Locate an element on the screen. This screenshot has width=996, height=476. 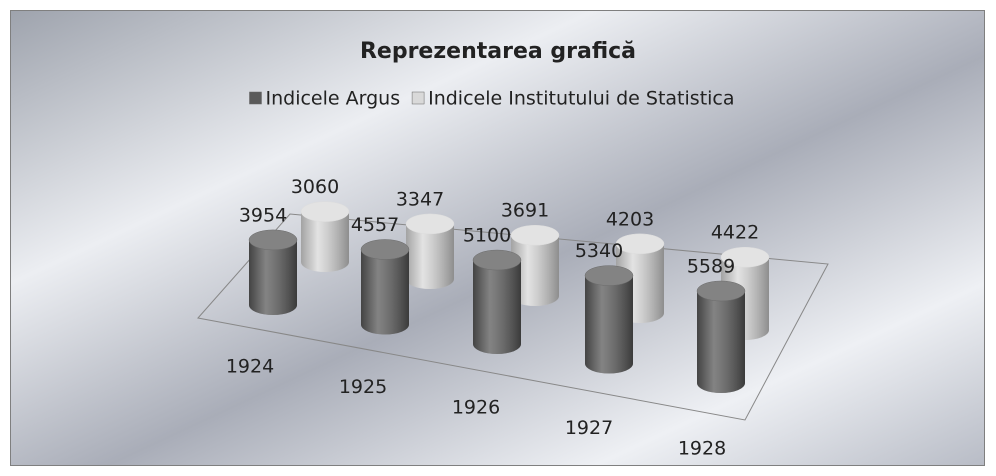
x-tick-label: 1925 is located at coordinates (363, 387).